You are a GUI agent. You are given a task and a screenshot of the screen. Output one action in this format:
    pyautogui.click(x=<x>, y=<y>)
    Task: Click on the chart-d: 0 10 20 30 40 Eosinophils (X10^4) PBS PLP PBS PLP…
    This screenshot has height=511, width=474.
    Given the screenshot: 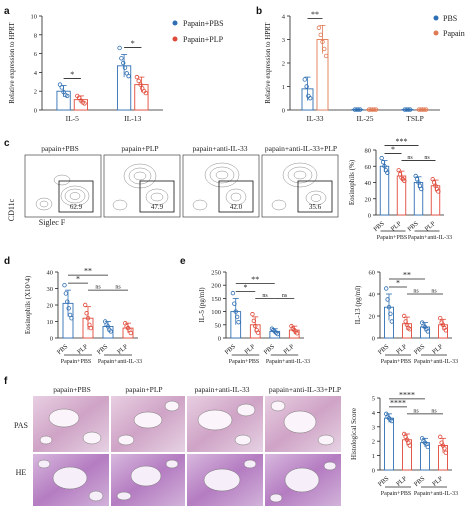 What is the action you would take?
    pyautogui.click(x=83, y=316)
    